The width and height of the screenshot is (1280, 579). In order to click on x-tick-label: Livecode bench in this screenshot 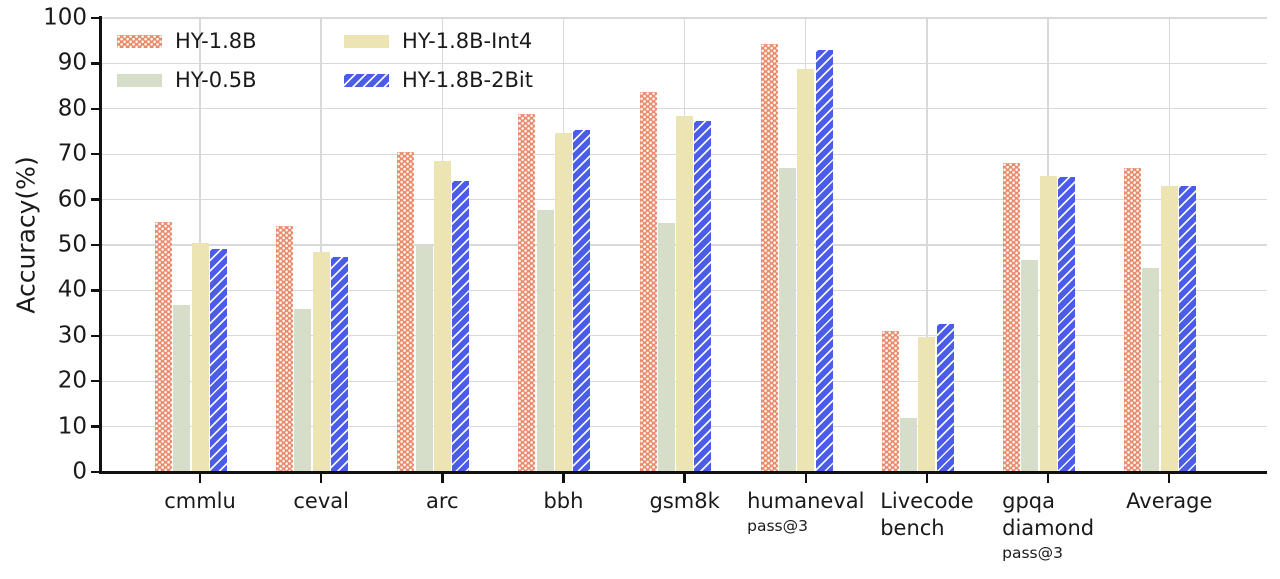, I will do `click(927, 515)`.